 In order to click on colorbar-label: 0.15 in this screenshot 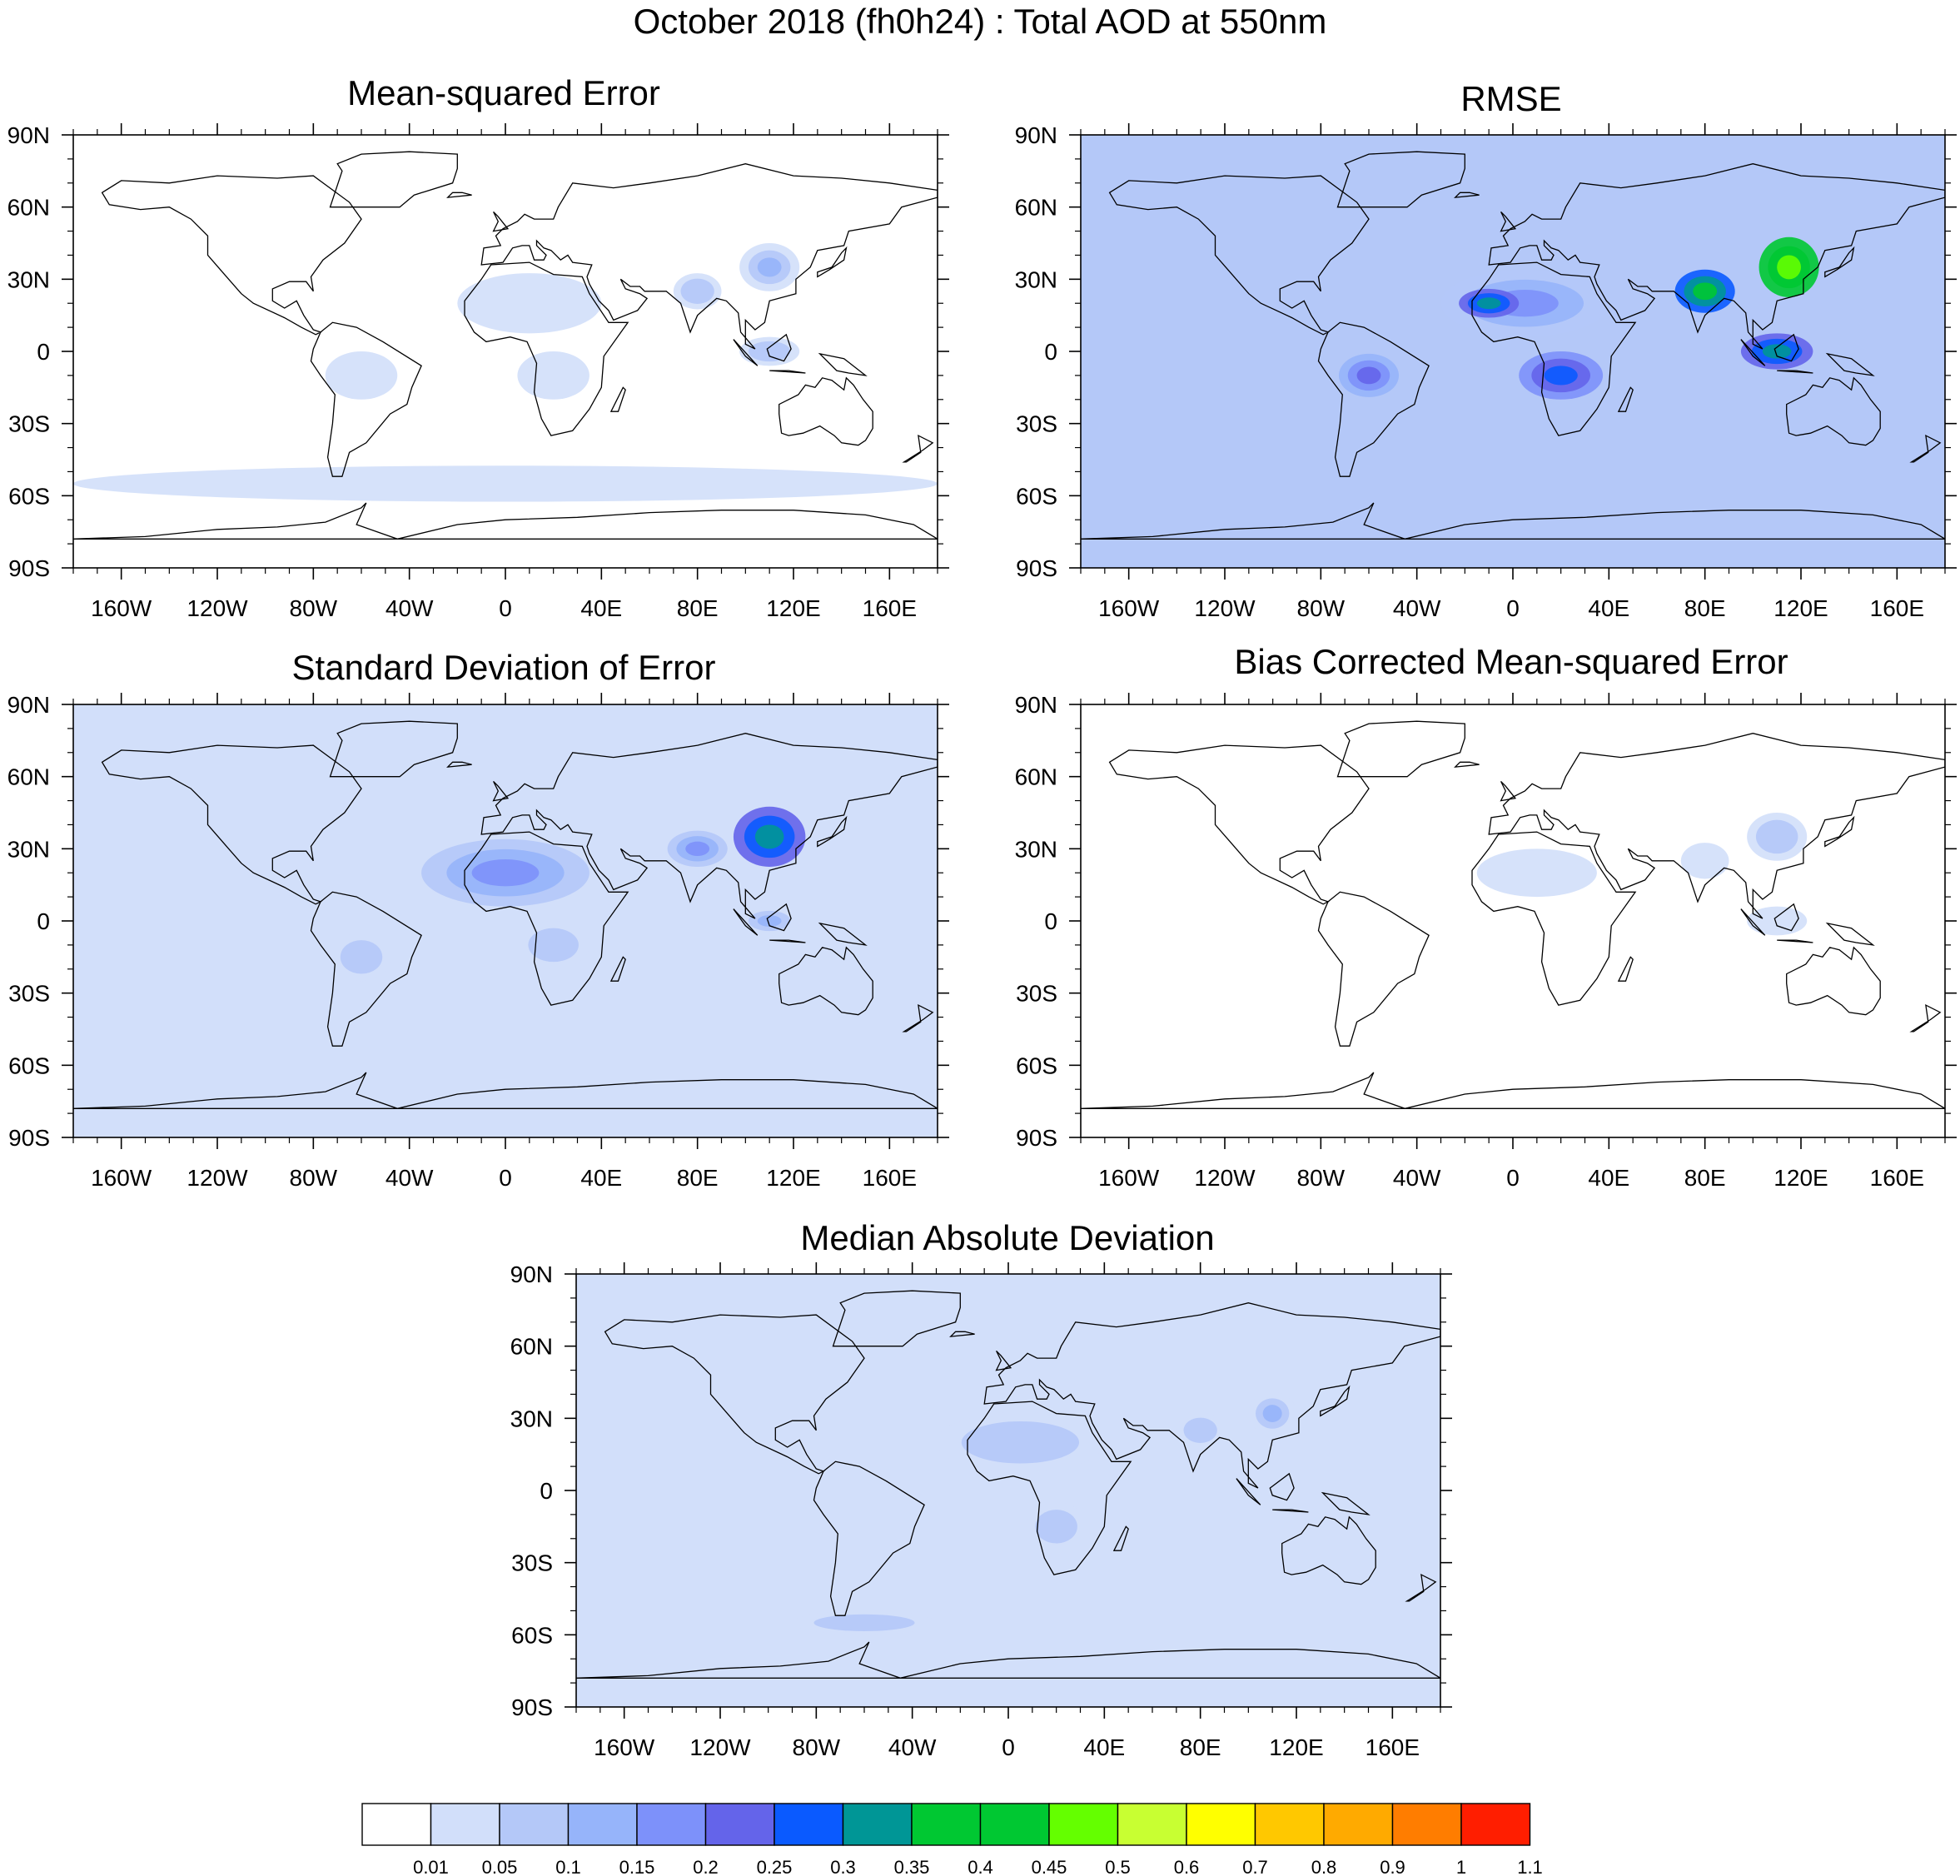, I will do `click(637, 1866)`.